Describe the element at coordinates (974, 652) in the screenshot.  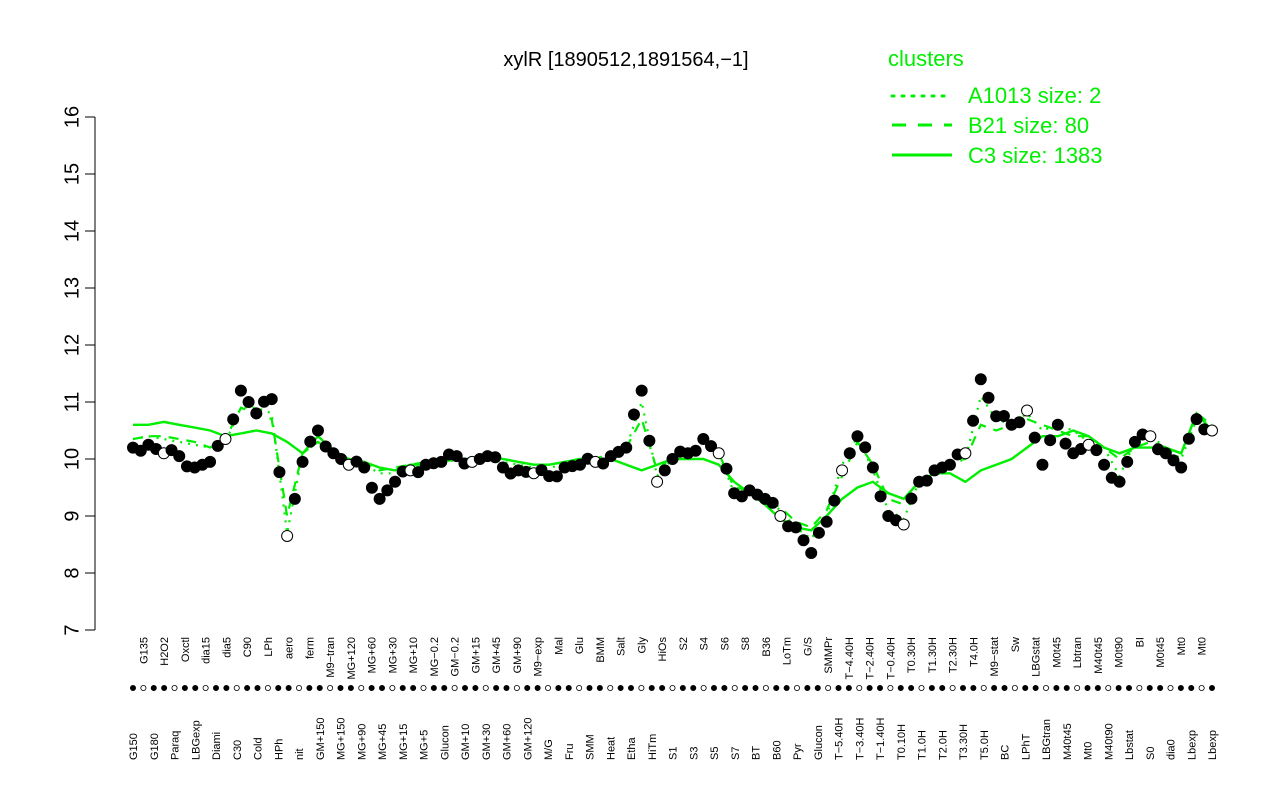
I see `x-tick-label: T4.0H` at that location.